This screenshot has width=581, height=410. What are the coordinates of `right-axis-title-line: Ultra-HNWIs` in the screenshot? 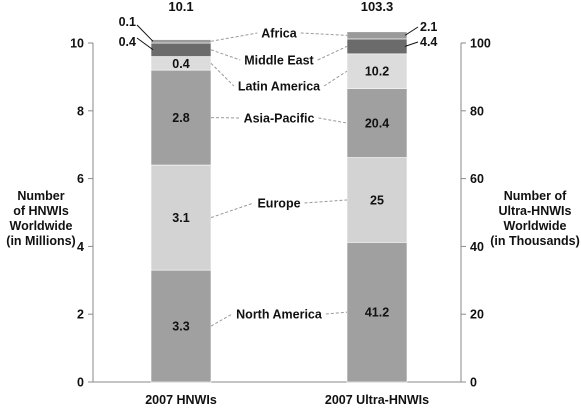 It's located at (535, 211).